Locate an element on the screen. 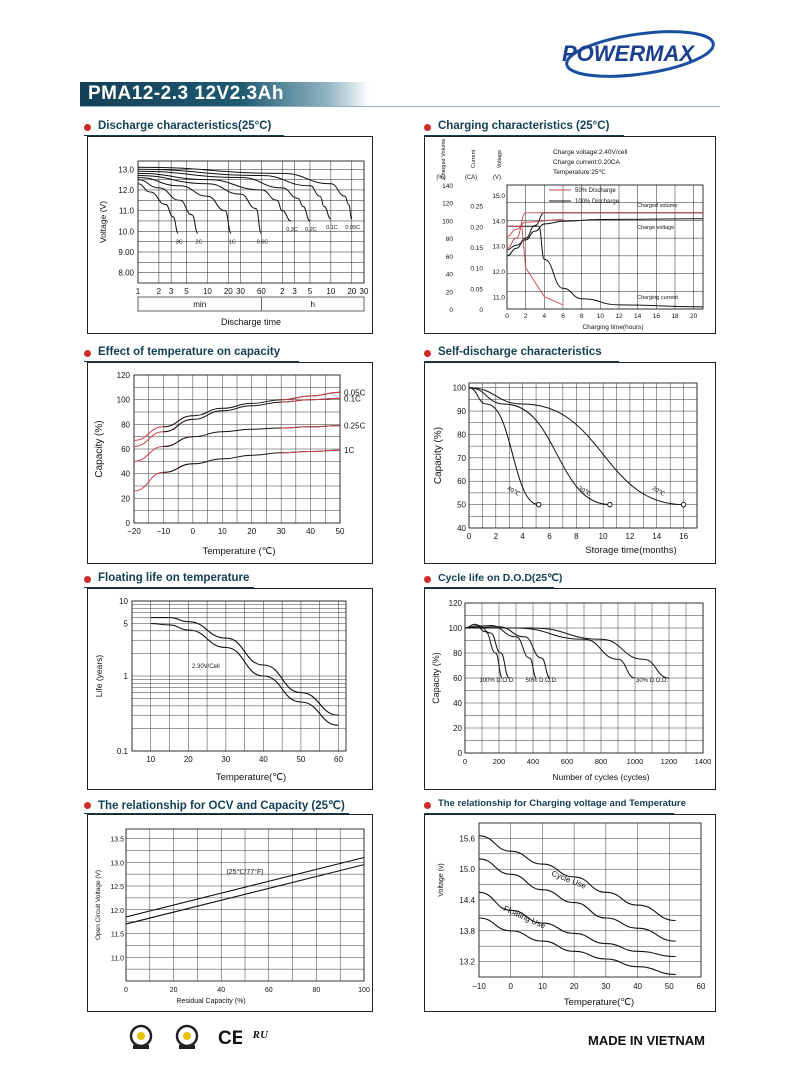  x-tick-label: 3 is located at coordinates (294, 291).